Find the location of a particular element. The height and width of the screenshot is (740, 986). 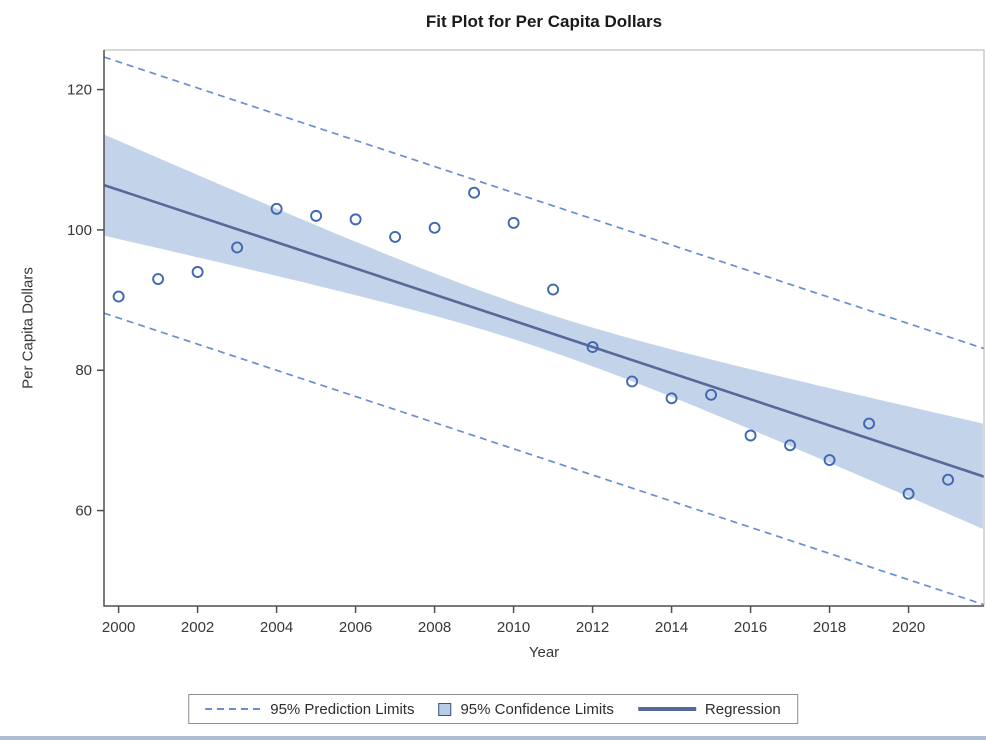

x-tick-label: 2014 is located at coordinates (671, 627).